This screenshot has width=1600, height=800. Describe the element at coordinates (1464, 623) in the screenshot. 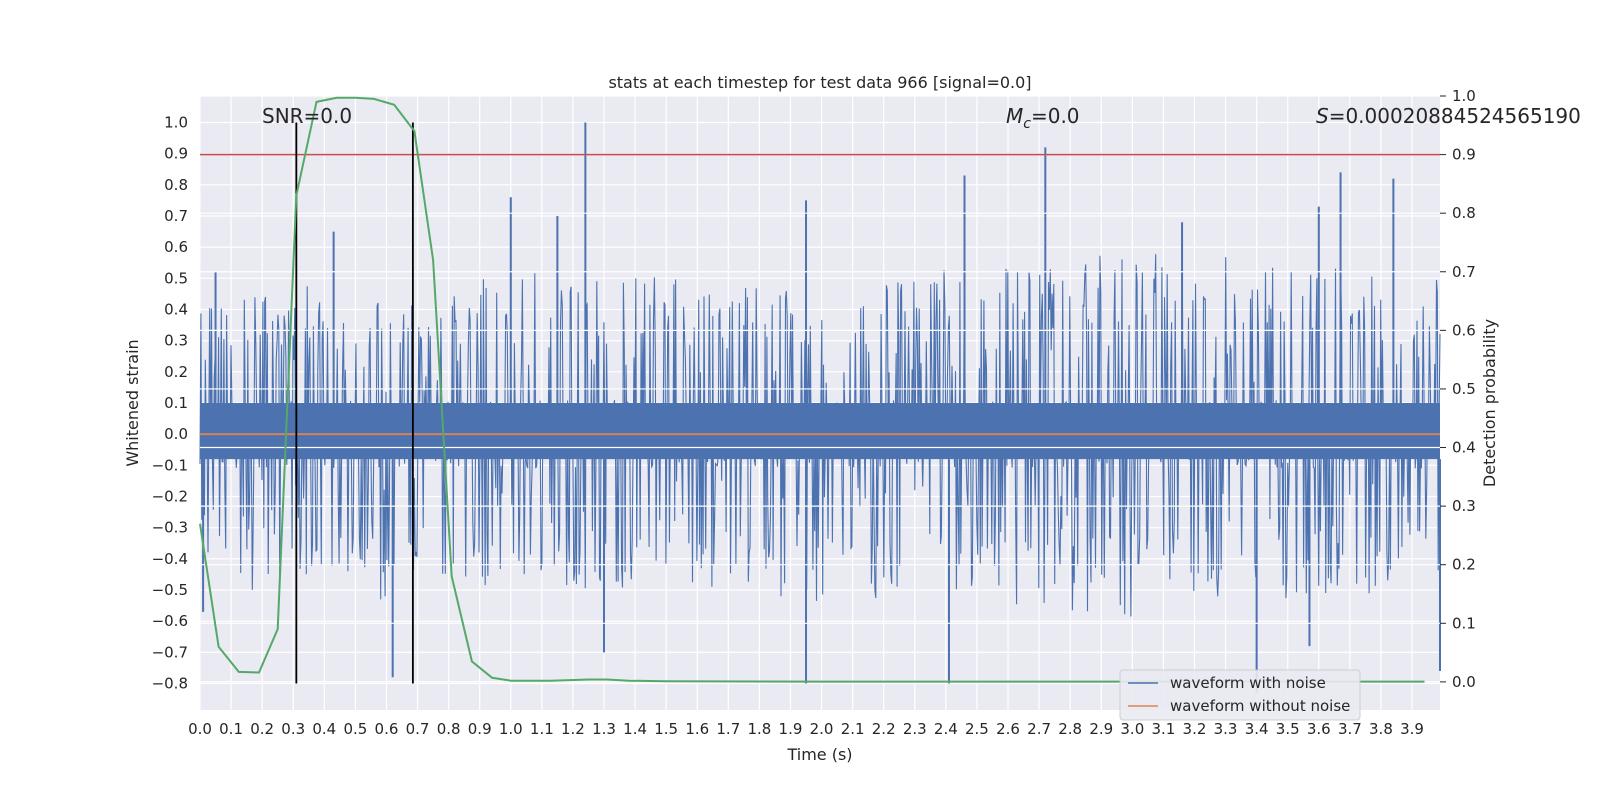

I see `y2-tick-label: 0.1` at that location.